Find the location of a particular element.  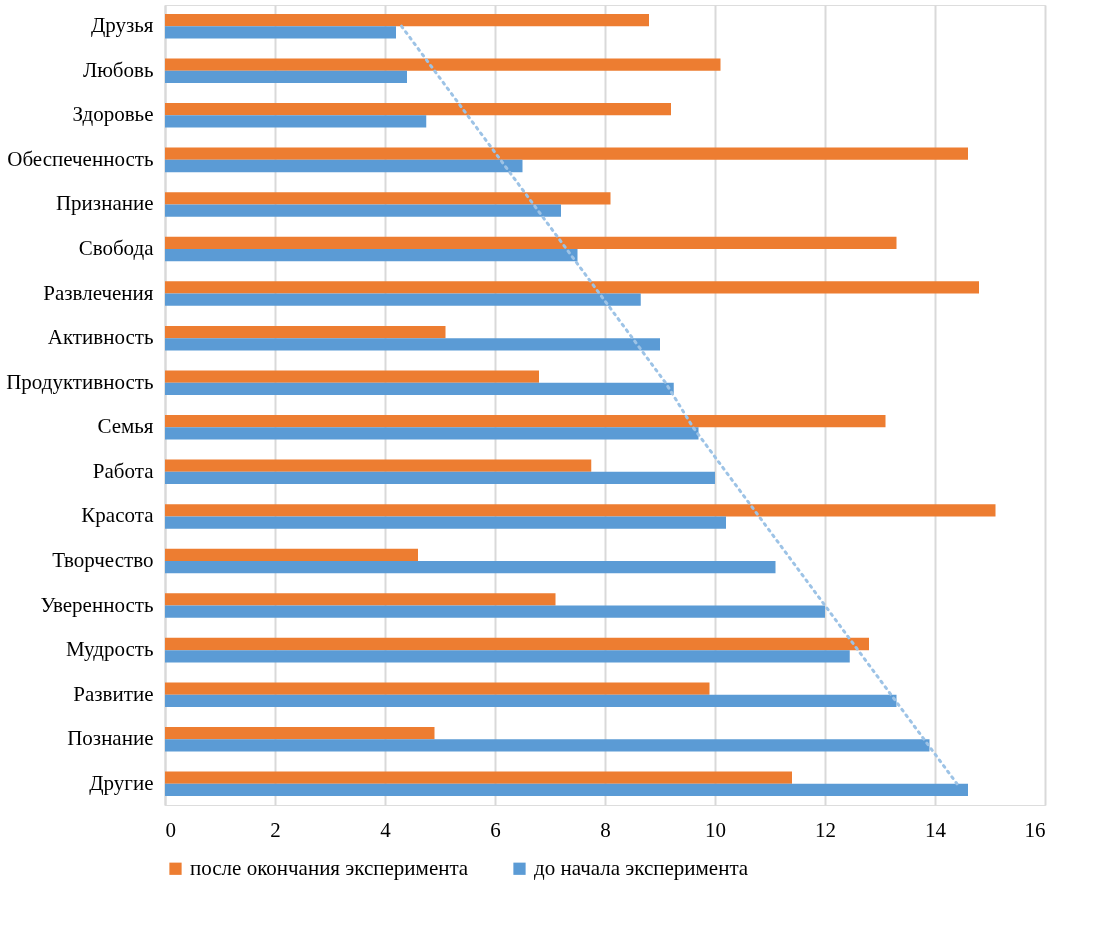

y-tick-label: Познание is located at coordinates (110, 738).